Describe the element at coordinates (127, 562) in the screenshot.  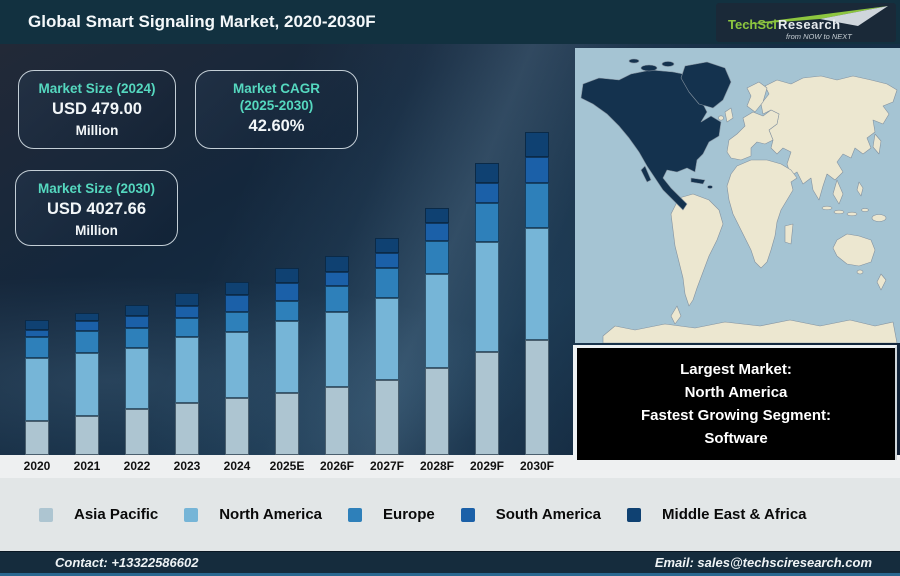
I see `contact-phone: Contact: +13322586602` at that location.